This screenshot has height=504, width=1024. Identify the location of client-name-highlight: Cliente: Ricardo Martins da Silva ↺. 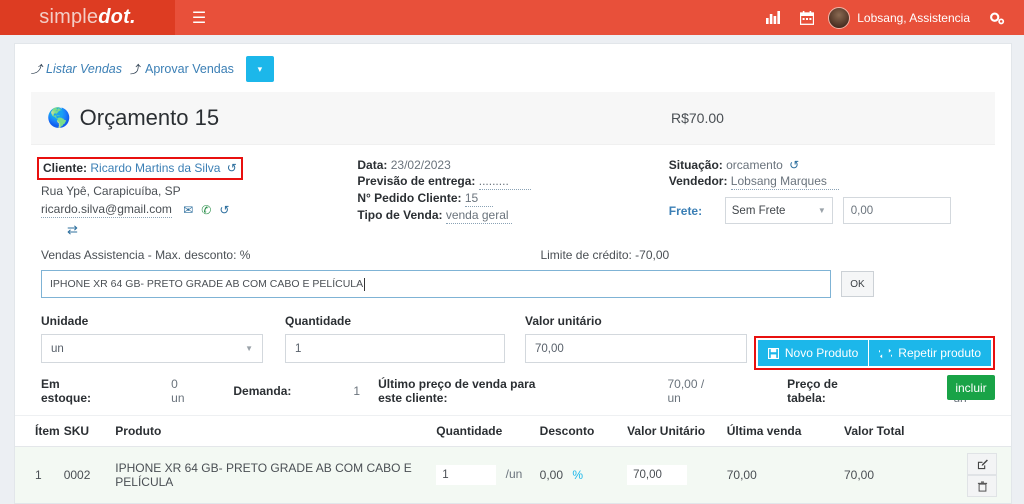
(140, 168).